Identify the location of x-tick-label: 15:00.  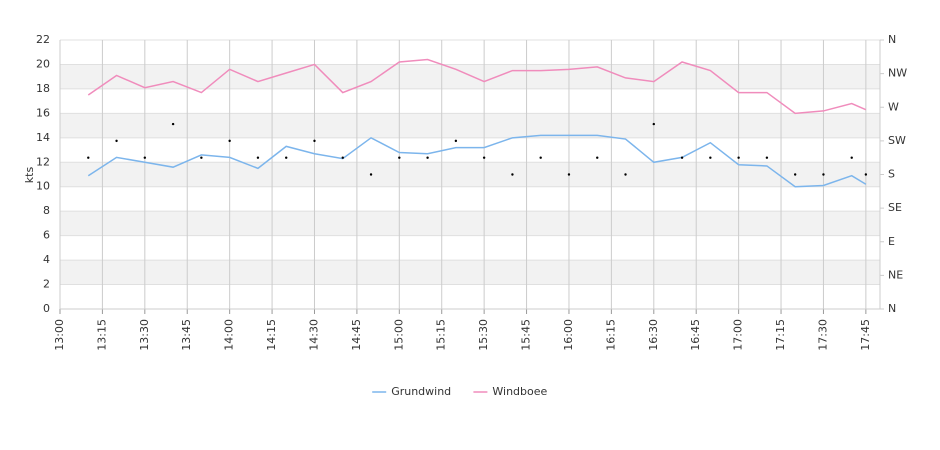
(398, 335).